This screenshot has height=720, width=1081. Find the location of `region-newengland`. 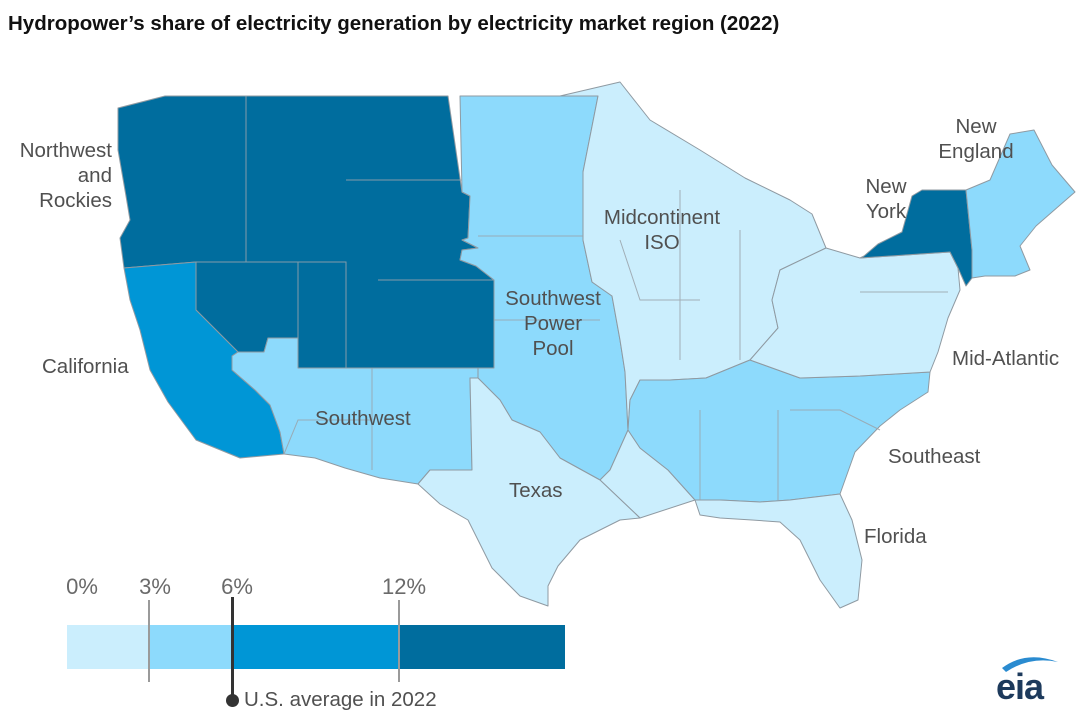

region-newengland is located at coordinates (1020, 204).